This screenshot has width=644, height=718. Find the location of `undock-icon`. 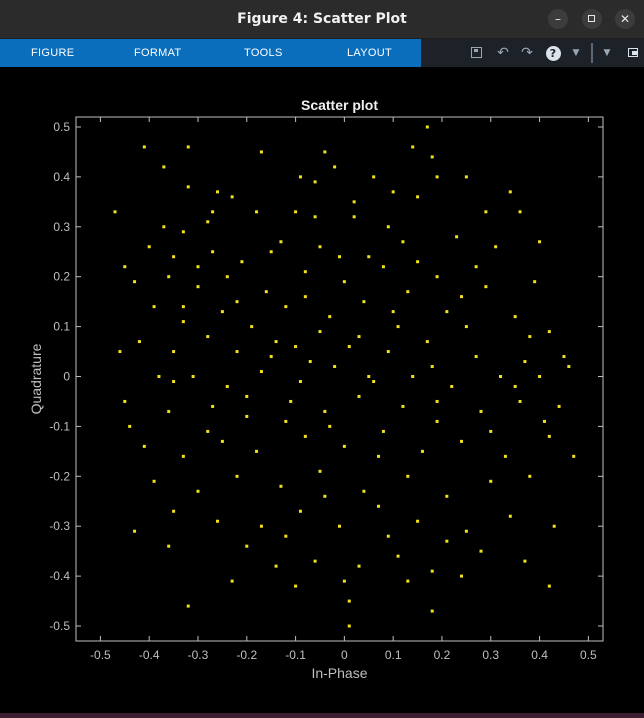

undock-icon is located at coordinates (633, 53).